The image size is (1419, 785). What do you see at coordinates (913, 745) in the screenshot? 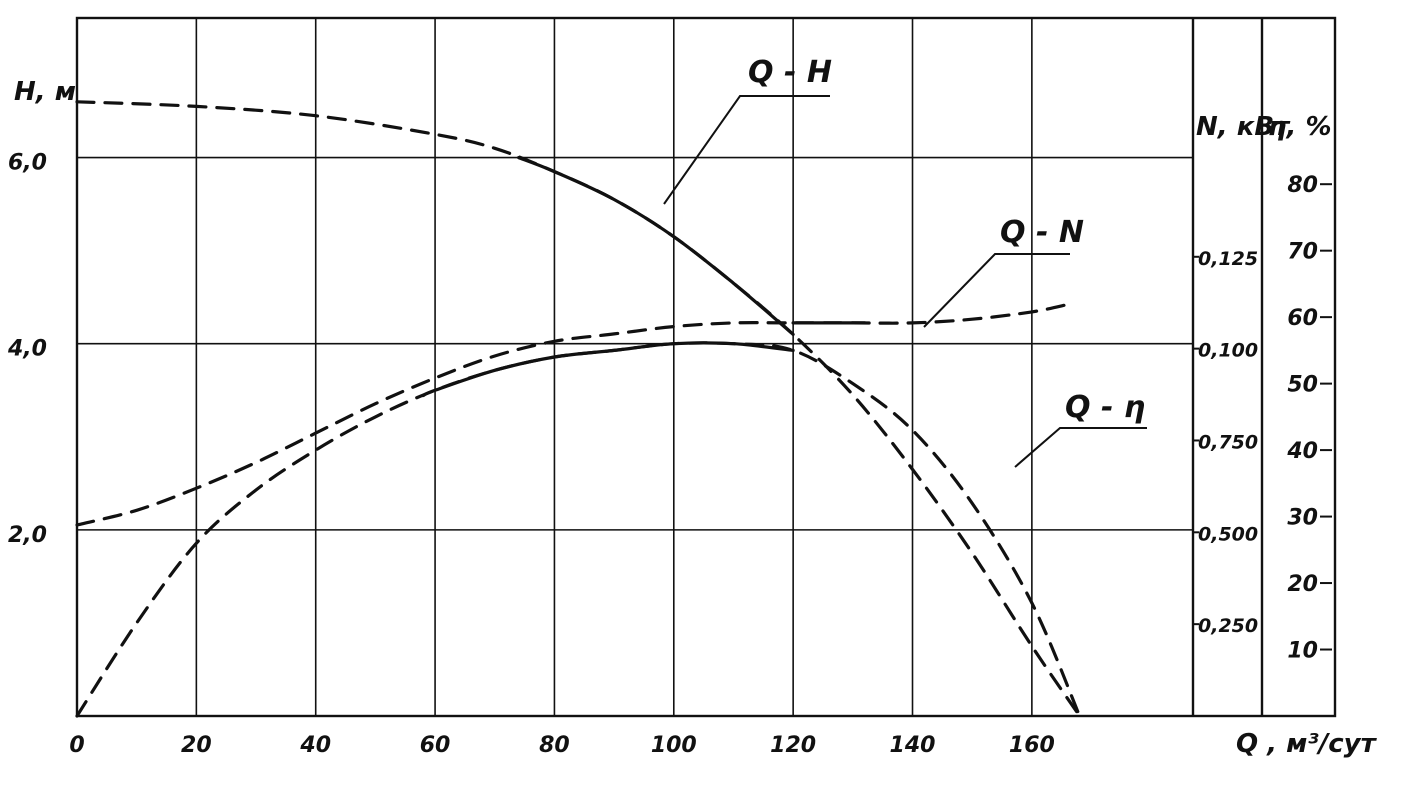
I see `x-tick-label: 140` at bounding box center [913, 745].